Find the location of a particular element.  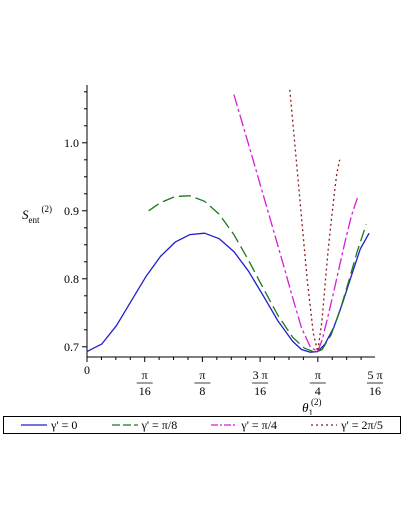

y-axis-label: Sent(2) is located at coordinates (37, 214).